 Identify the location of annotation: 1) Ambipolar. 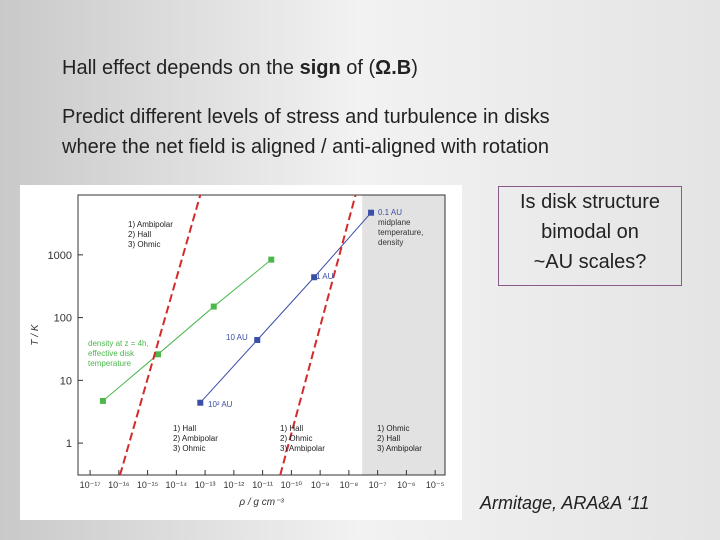
(150, 224).